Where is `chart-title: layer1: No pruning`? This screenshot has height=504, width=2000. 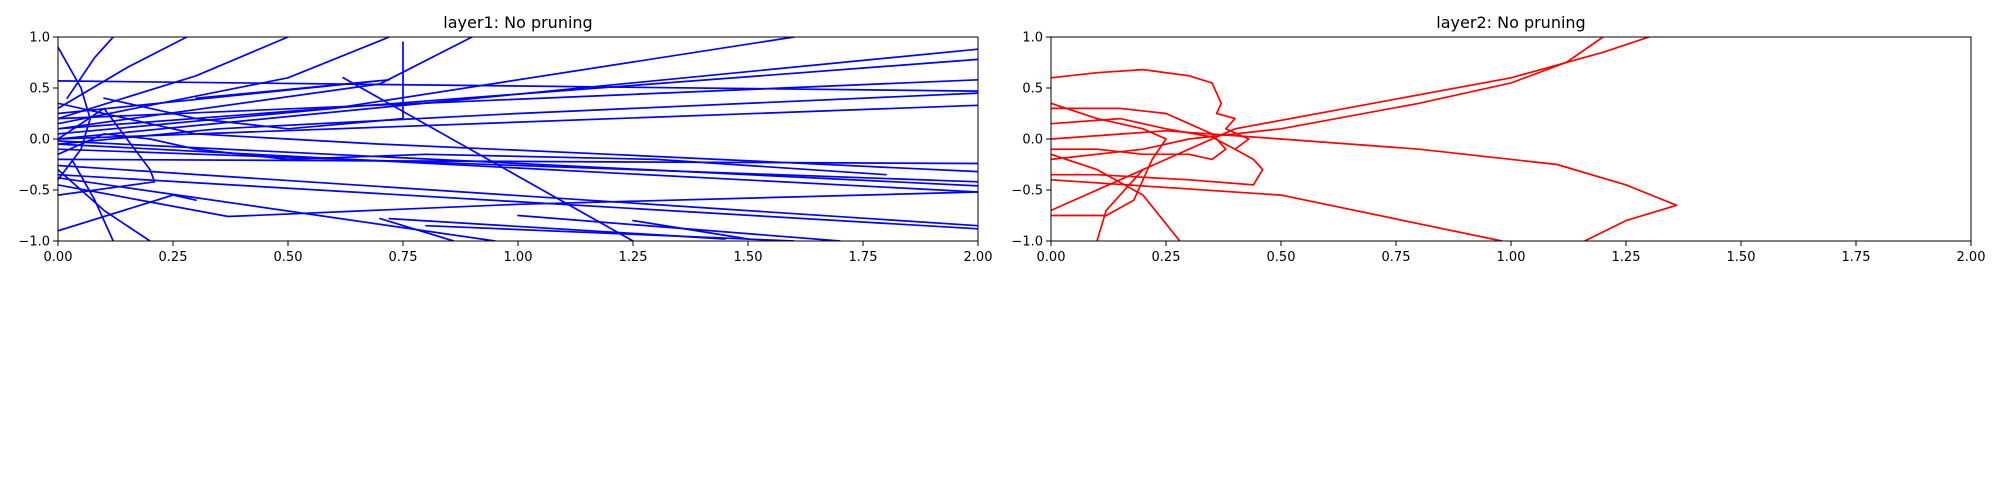
chart-title: layer1: No pruning is located at coordinates (517, 22).